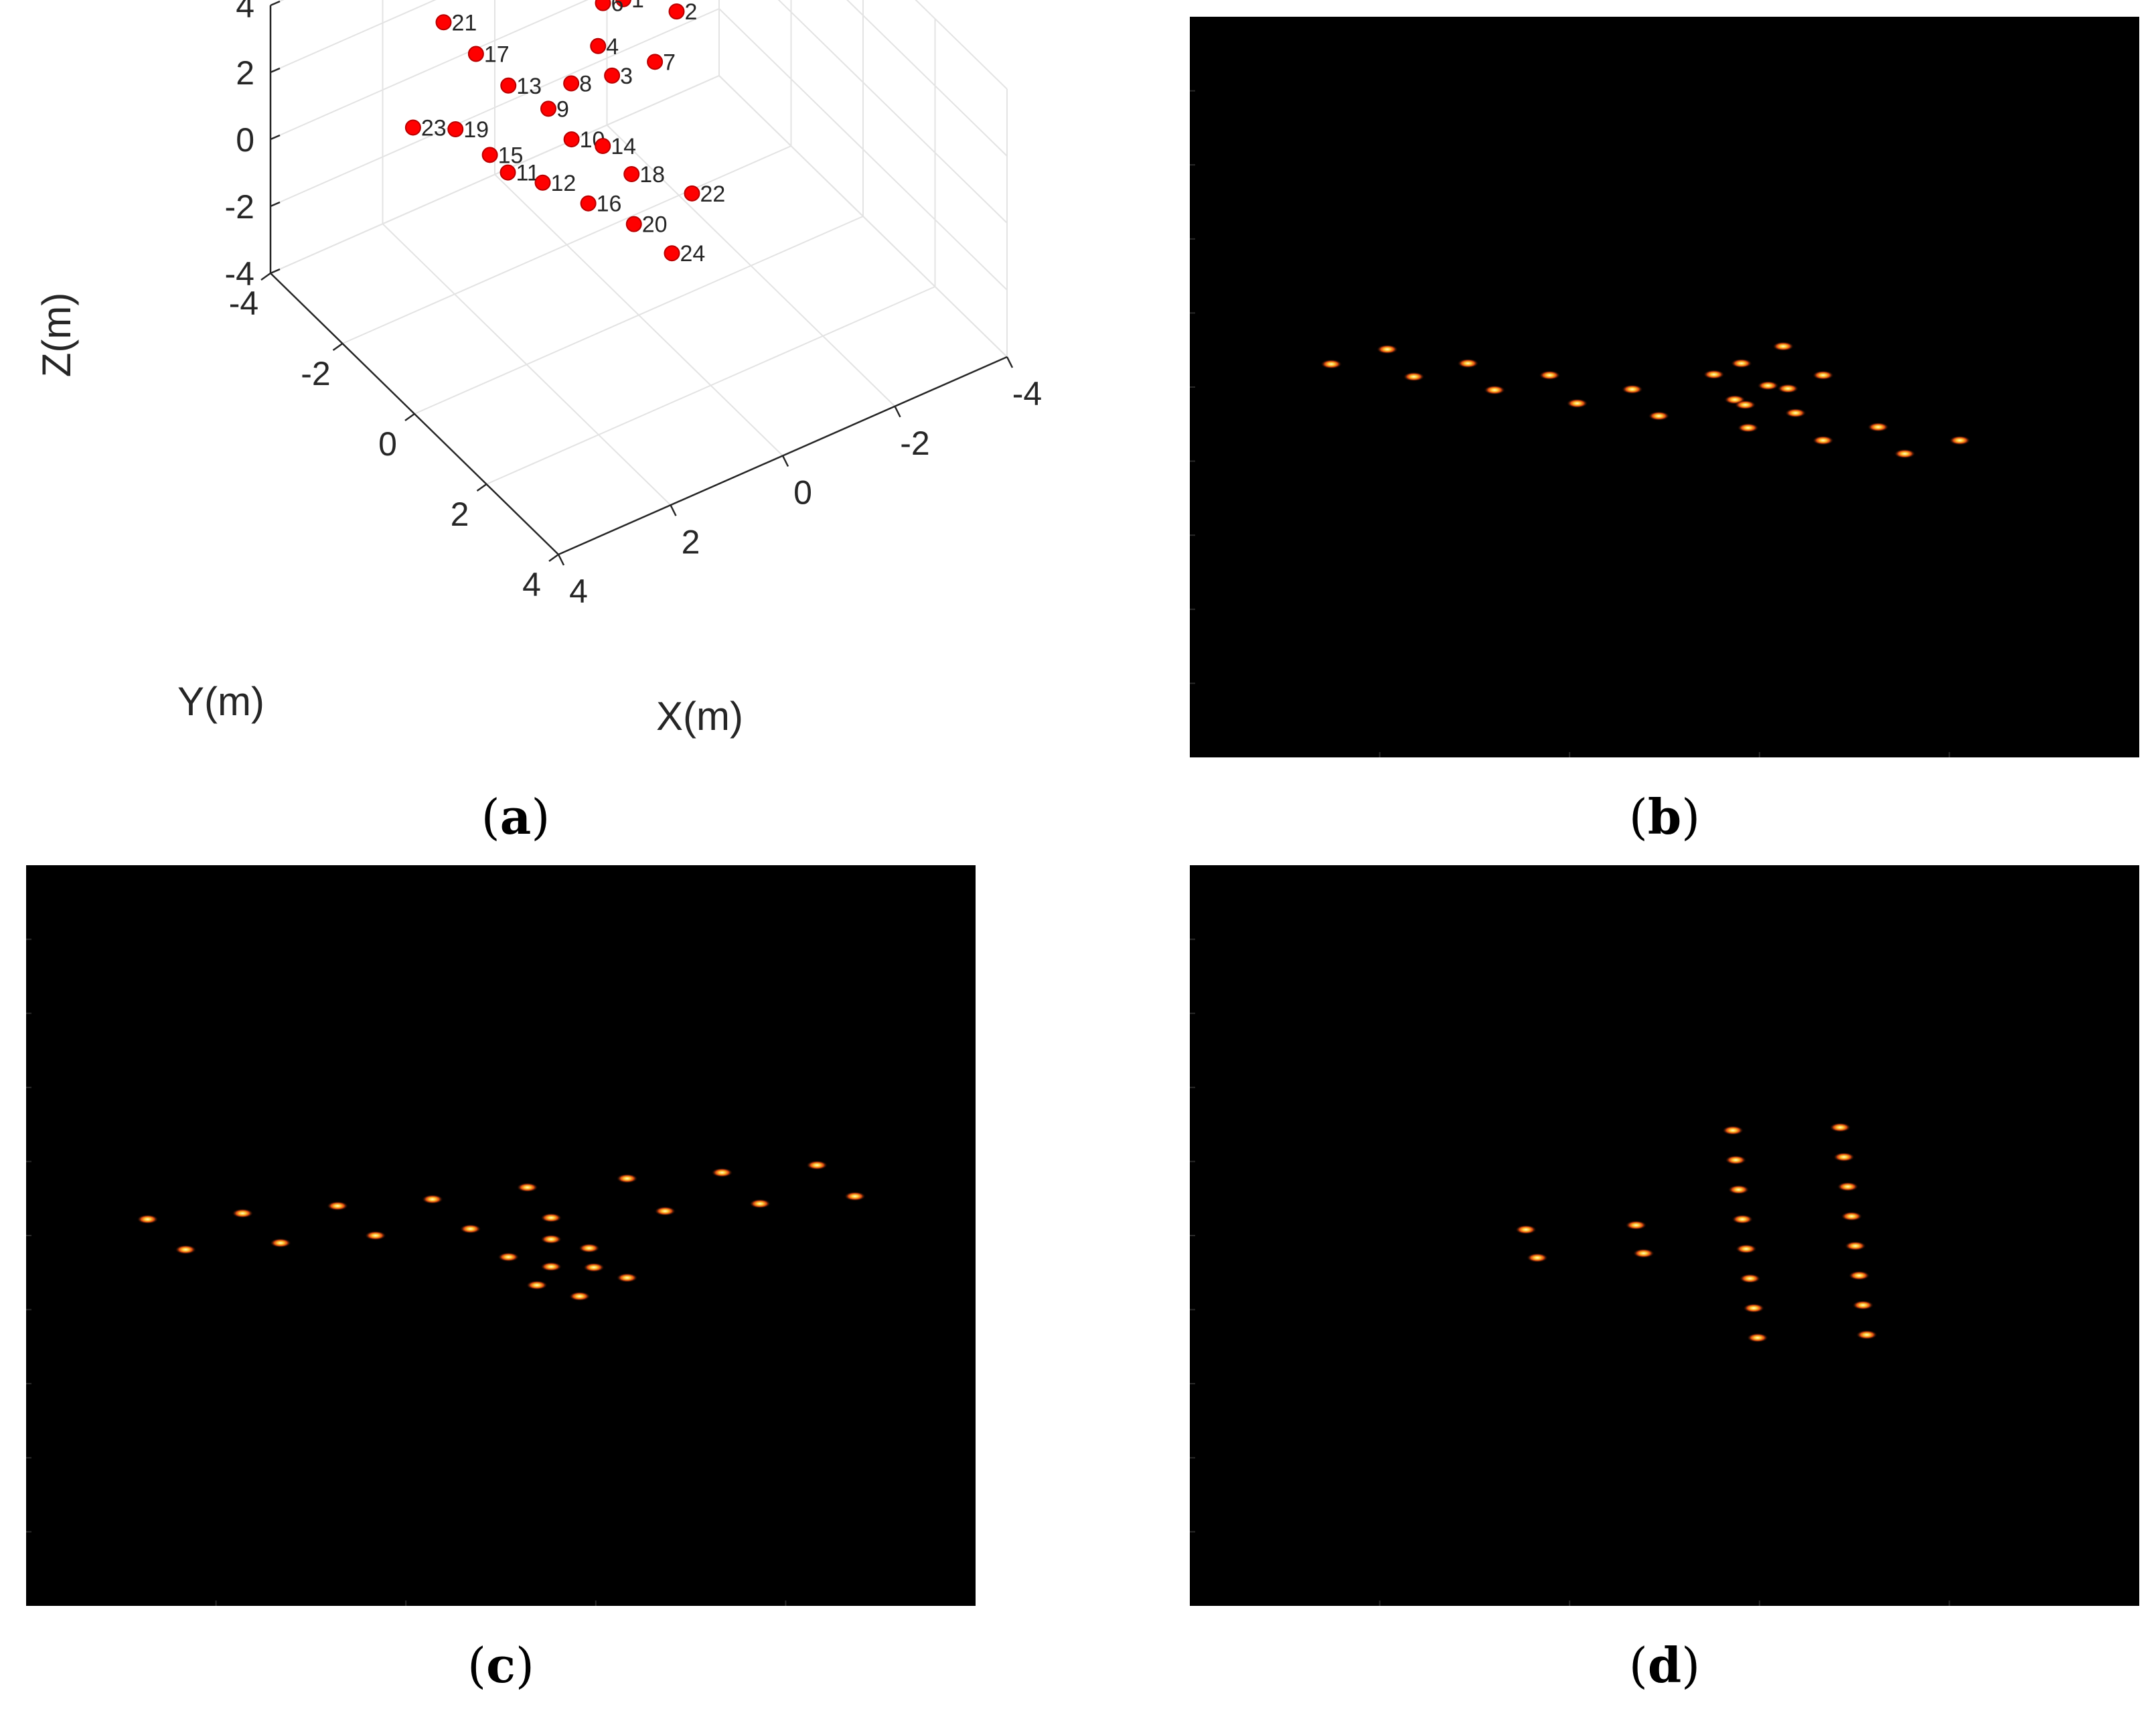 This screenshot has width=2156, height=1709. What do you see at coordinates (315, 373) in the screenshot?
I see `panel-a-ytick-label: -2` at bounding box center [315, 373].